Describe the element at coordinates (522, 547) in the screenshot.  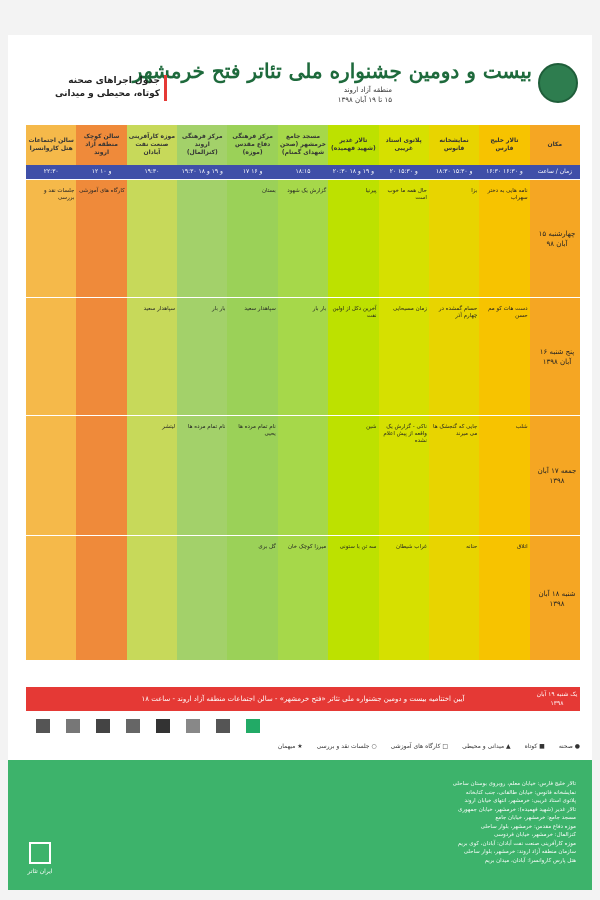
I see `performance-cell: اتلاق` at that location.